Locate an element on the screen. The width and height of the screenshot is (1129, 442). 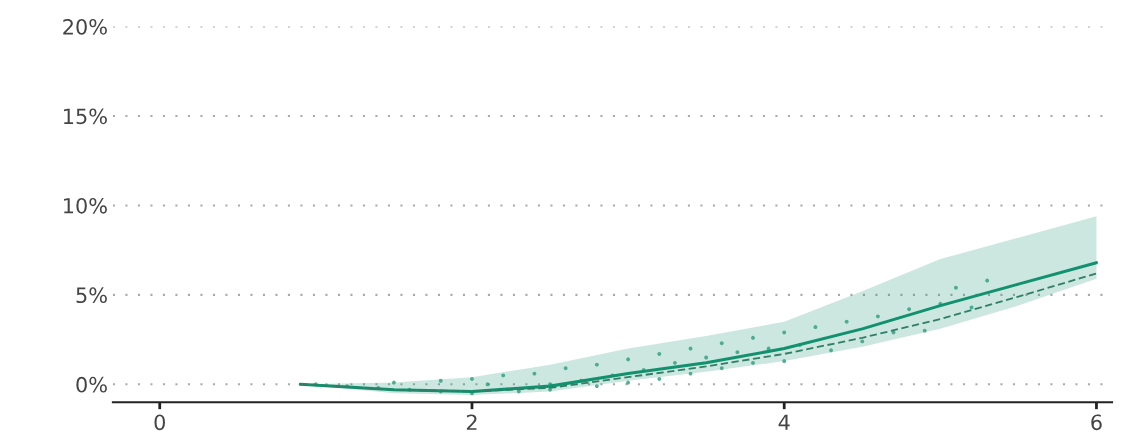
x-tick-label: 6 is located at coordinates (1096, 422).